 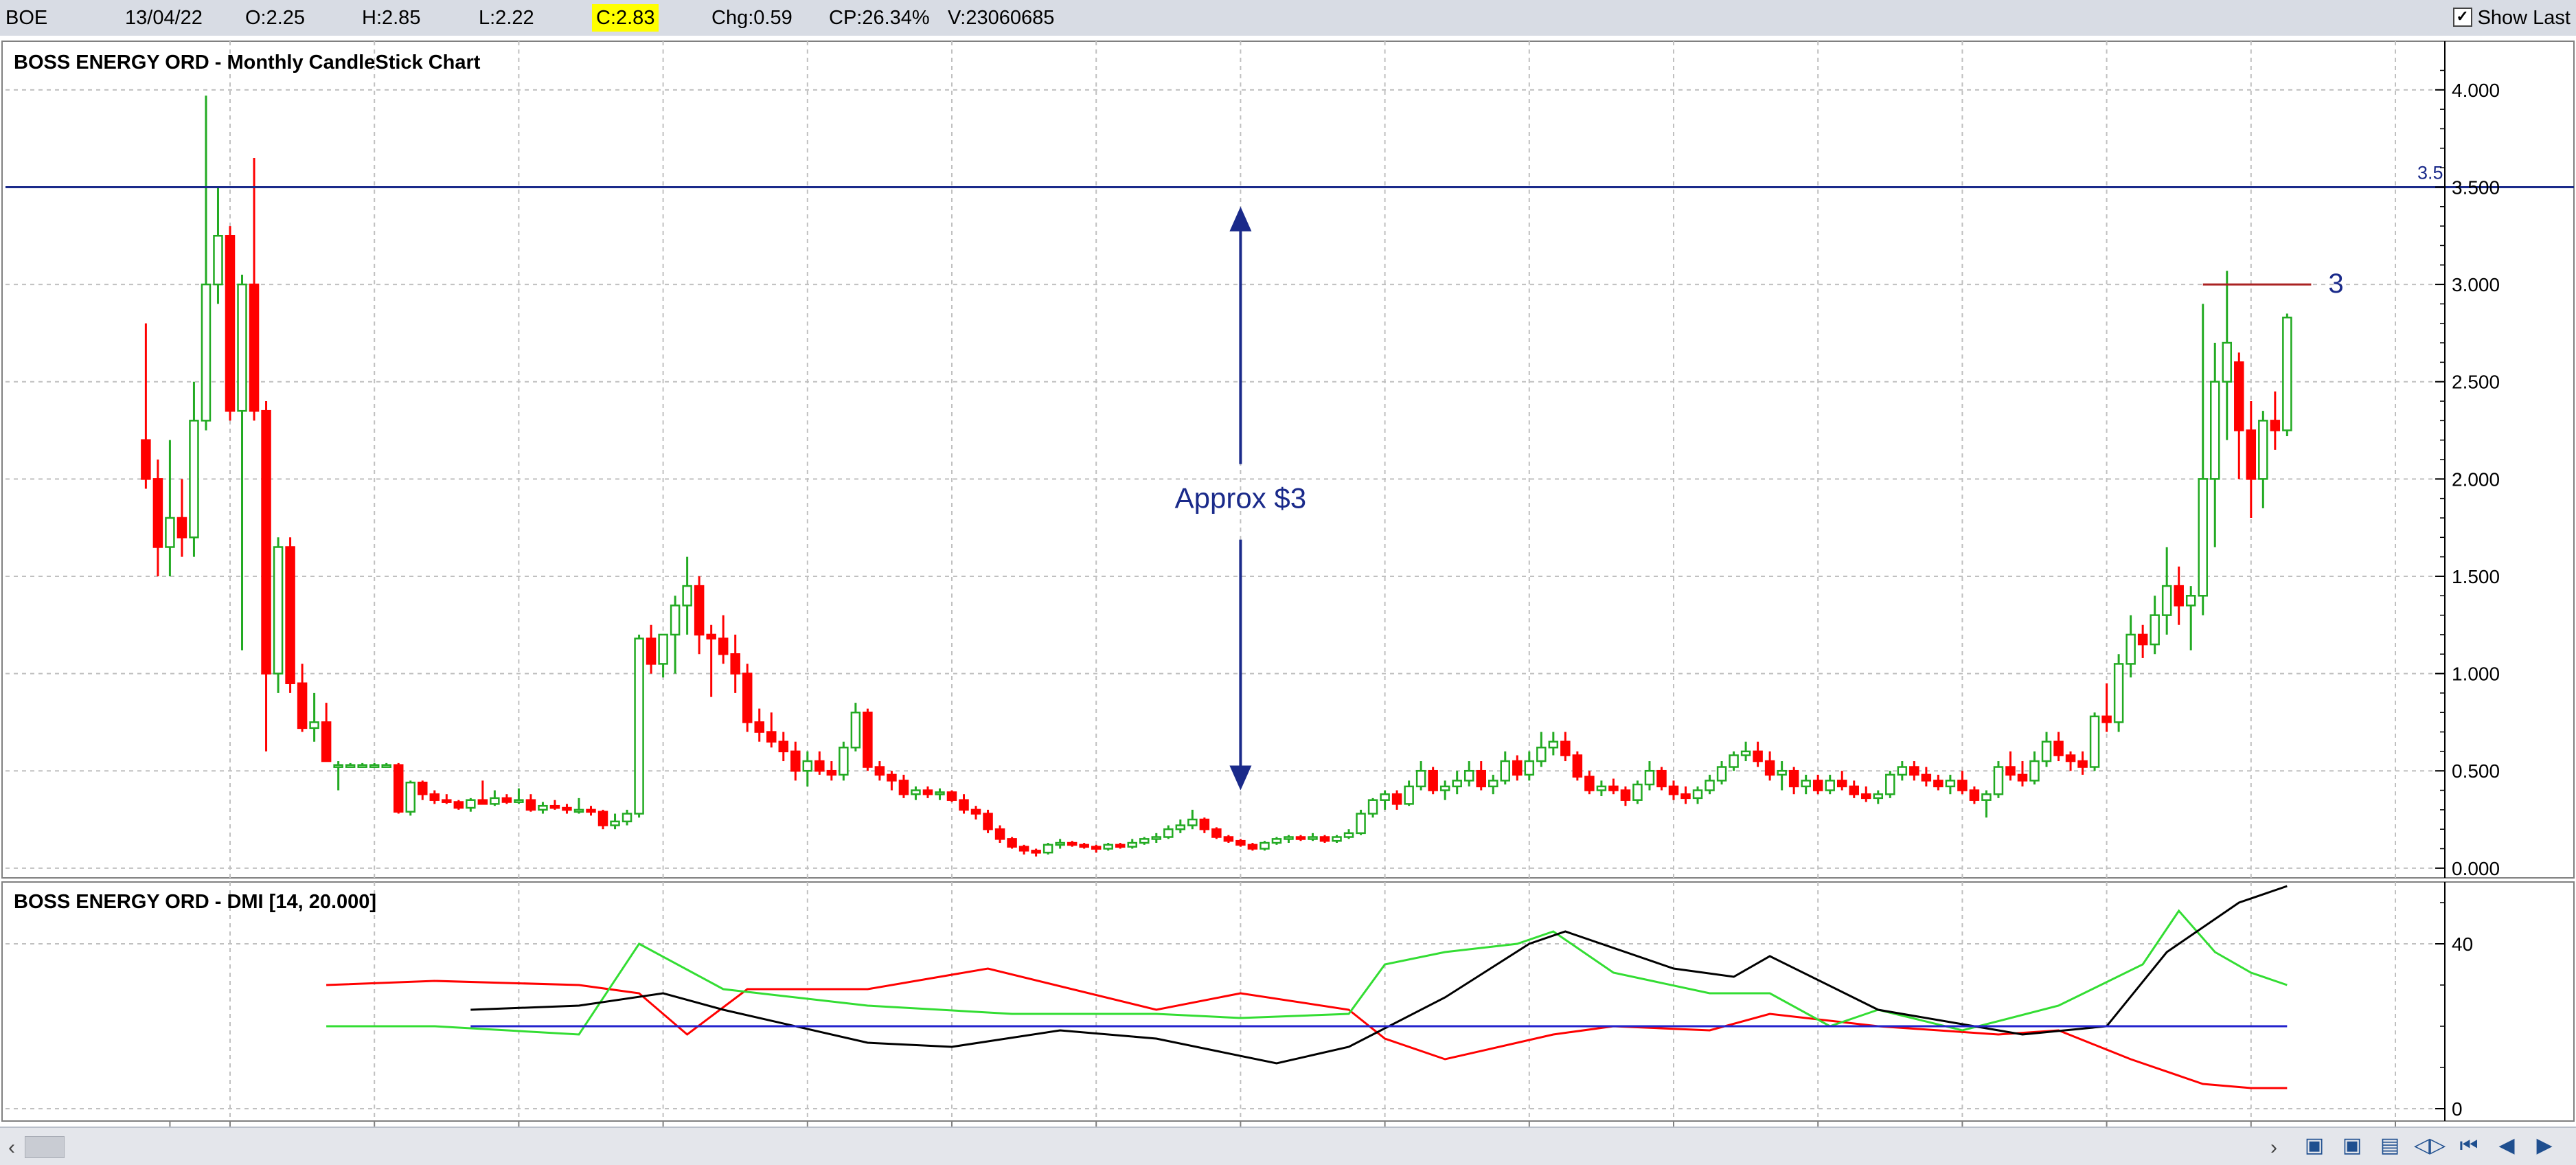 I want to click on show-last-label: Show Last, so click(x=2524, y=18).